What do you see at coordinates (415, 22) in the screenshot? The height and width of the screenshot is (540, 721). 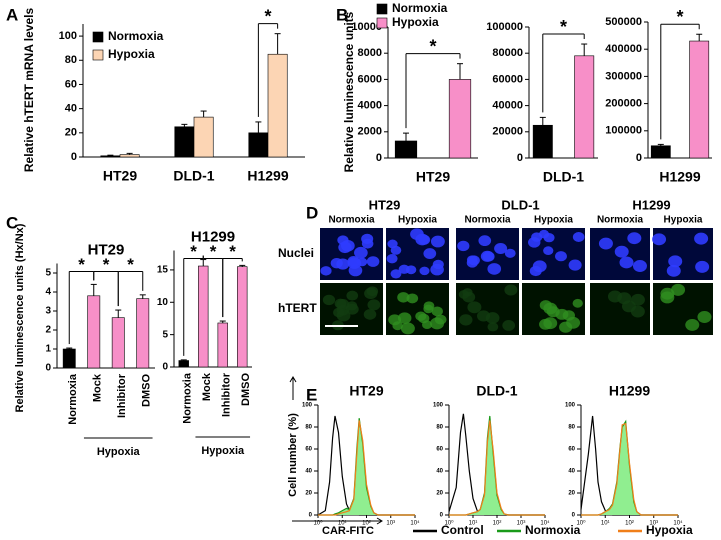 I see `legend-label: Hypoxia` at bounding box center [415, 22].